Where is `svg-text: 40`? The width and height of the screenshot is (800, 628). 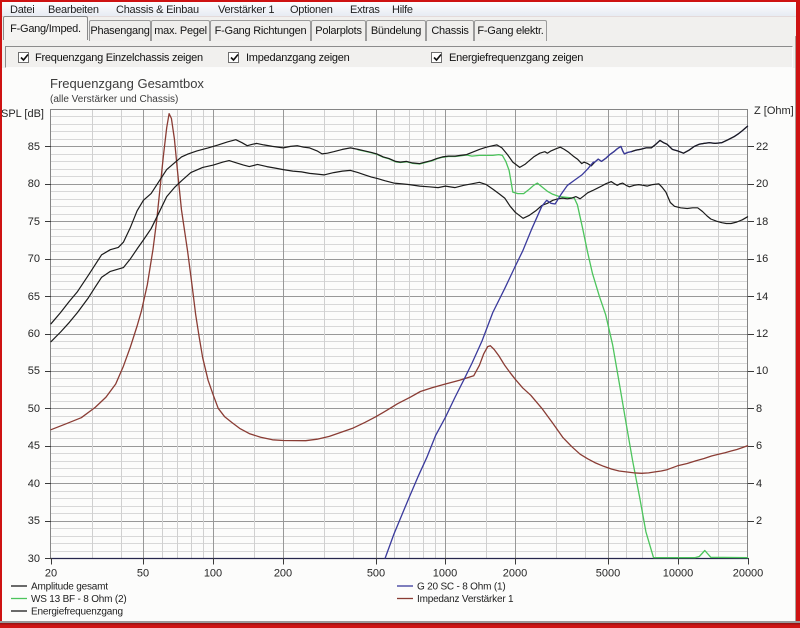
svg-text: 40 is located at coordinates (34, 484).